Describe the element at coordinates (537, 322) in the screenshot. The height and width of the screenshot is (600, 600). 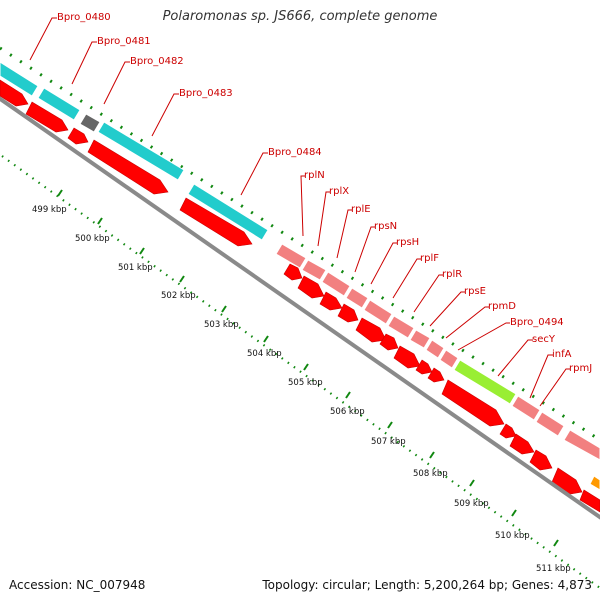
I see `gene-label-bpro0494: Bpro_0494` at that location.